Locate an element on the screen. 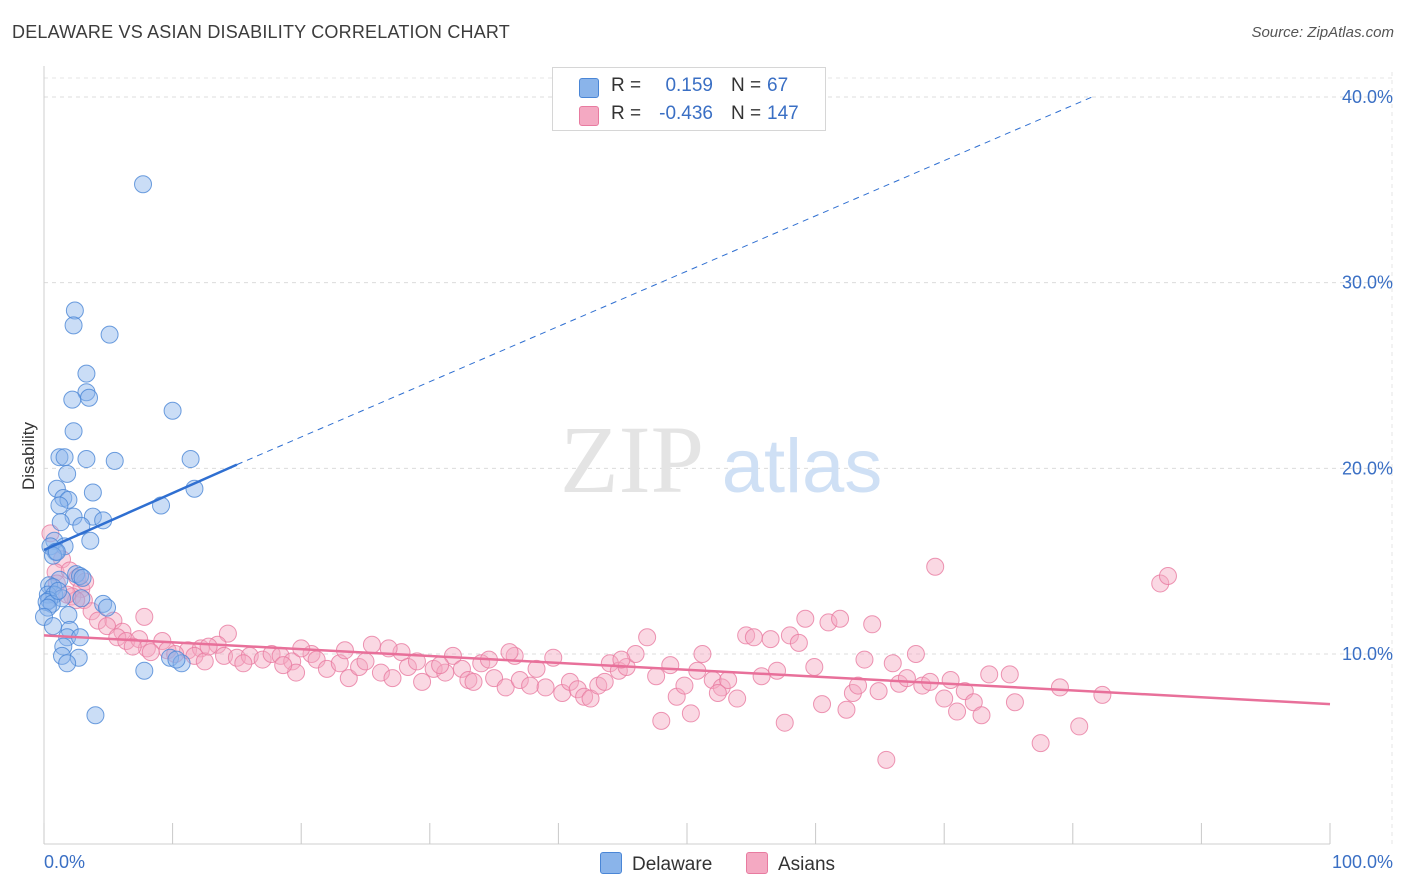  y-tick-label: 20.0% is located at coordinates (1367, 468).